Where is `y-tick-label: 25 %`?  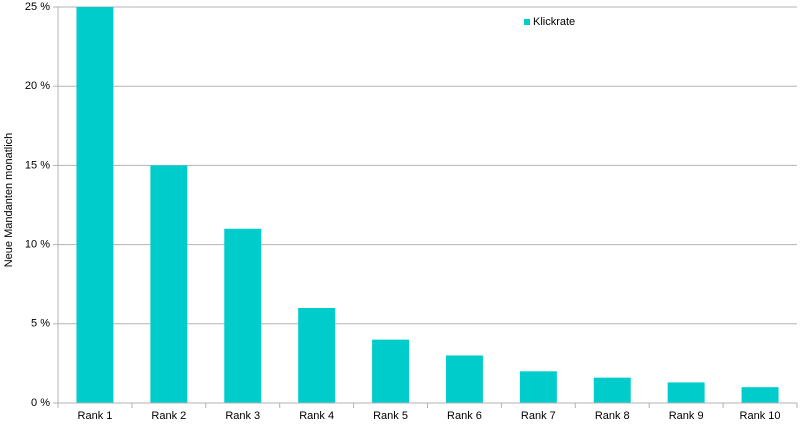
y-tick-label: 25 % is located at coordinates (37, 7).